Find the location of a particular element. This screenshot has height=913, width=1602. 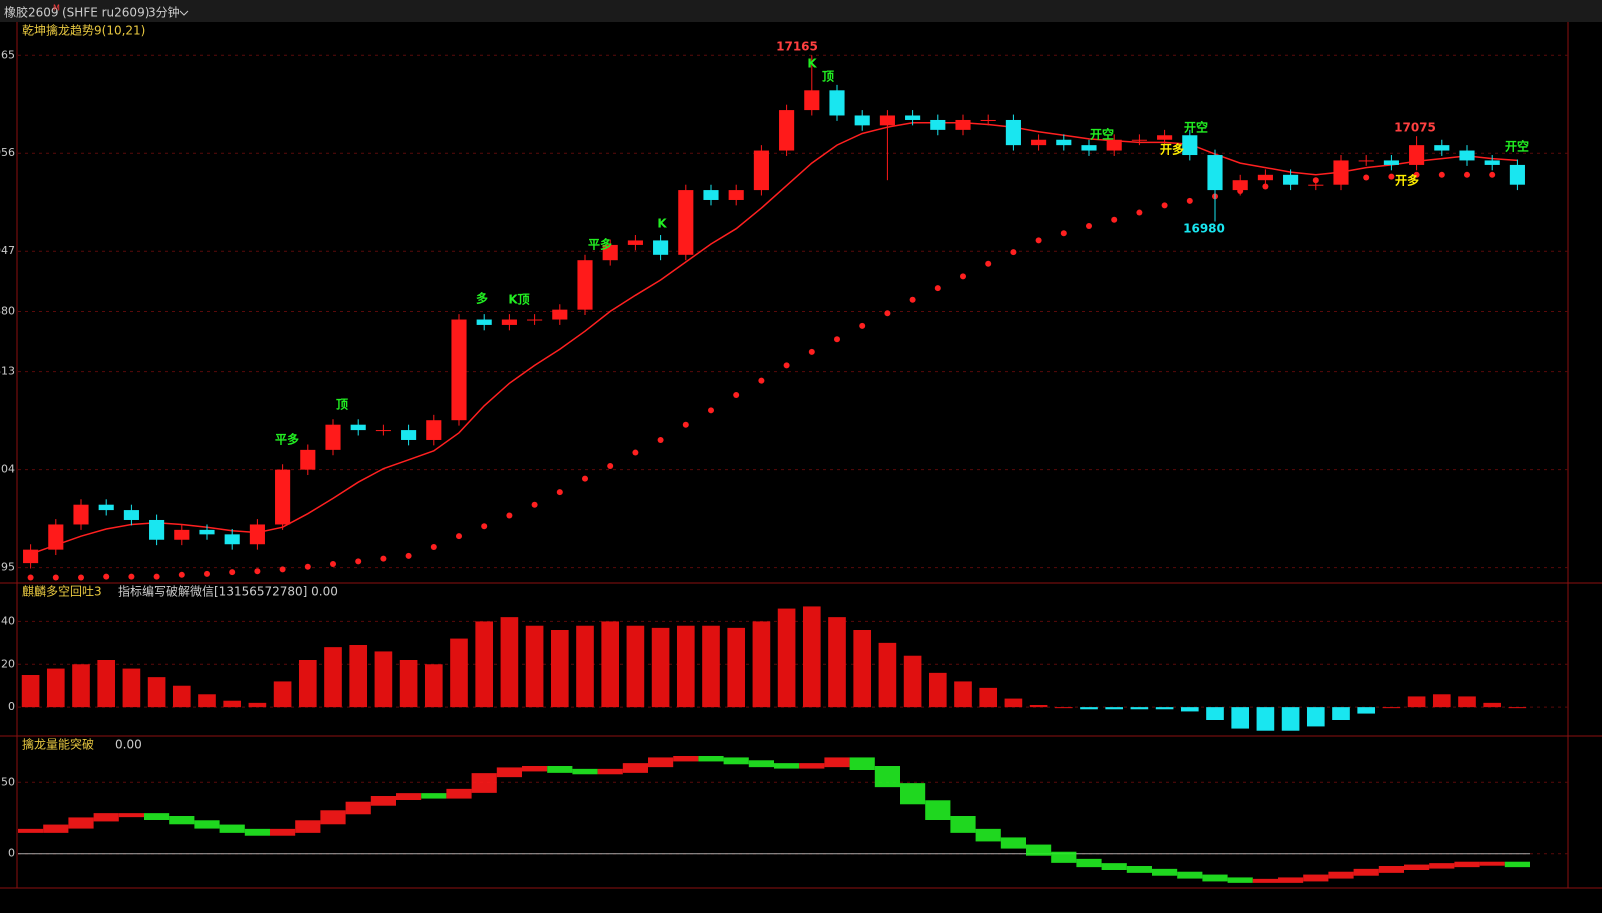

y-tick-label: 20 is located at coordinates (8, 663).